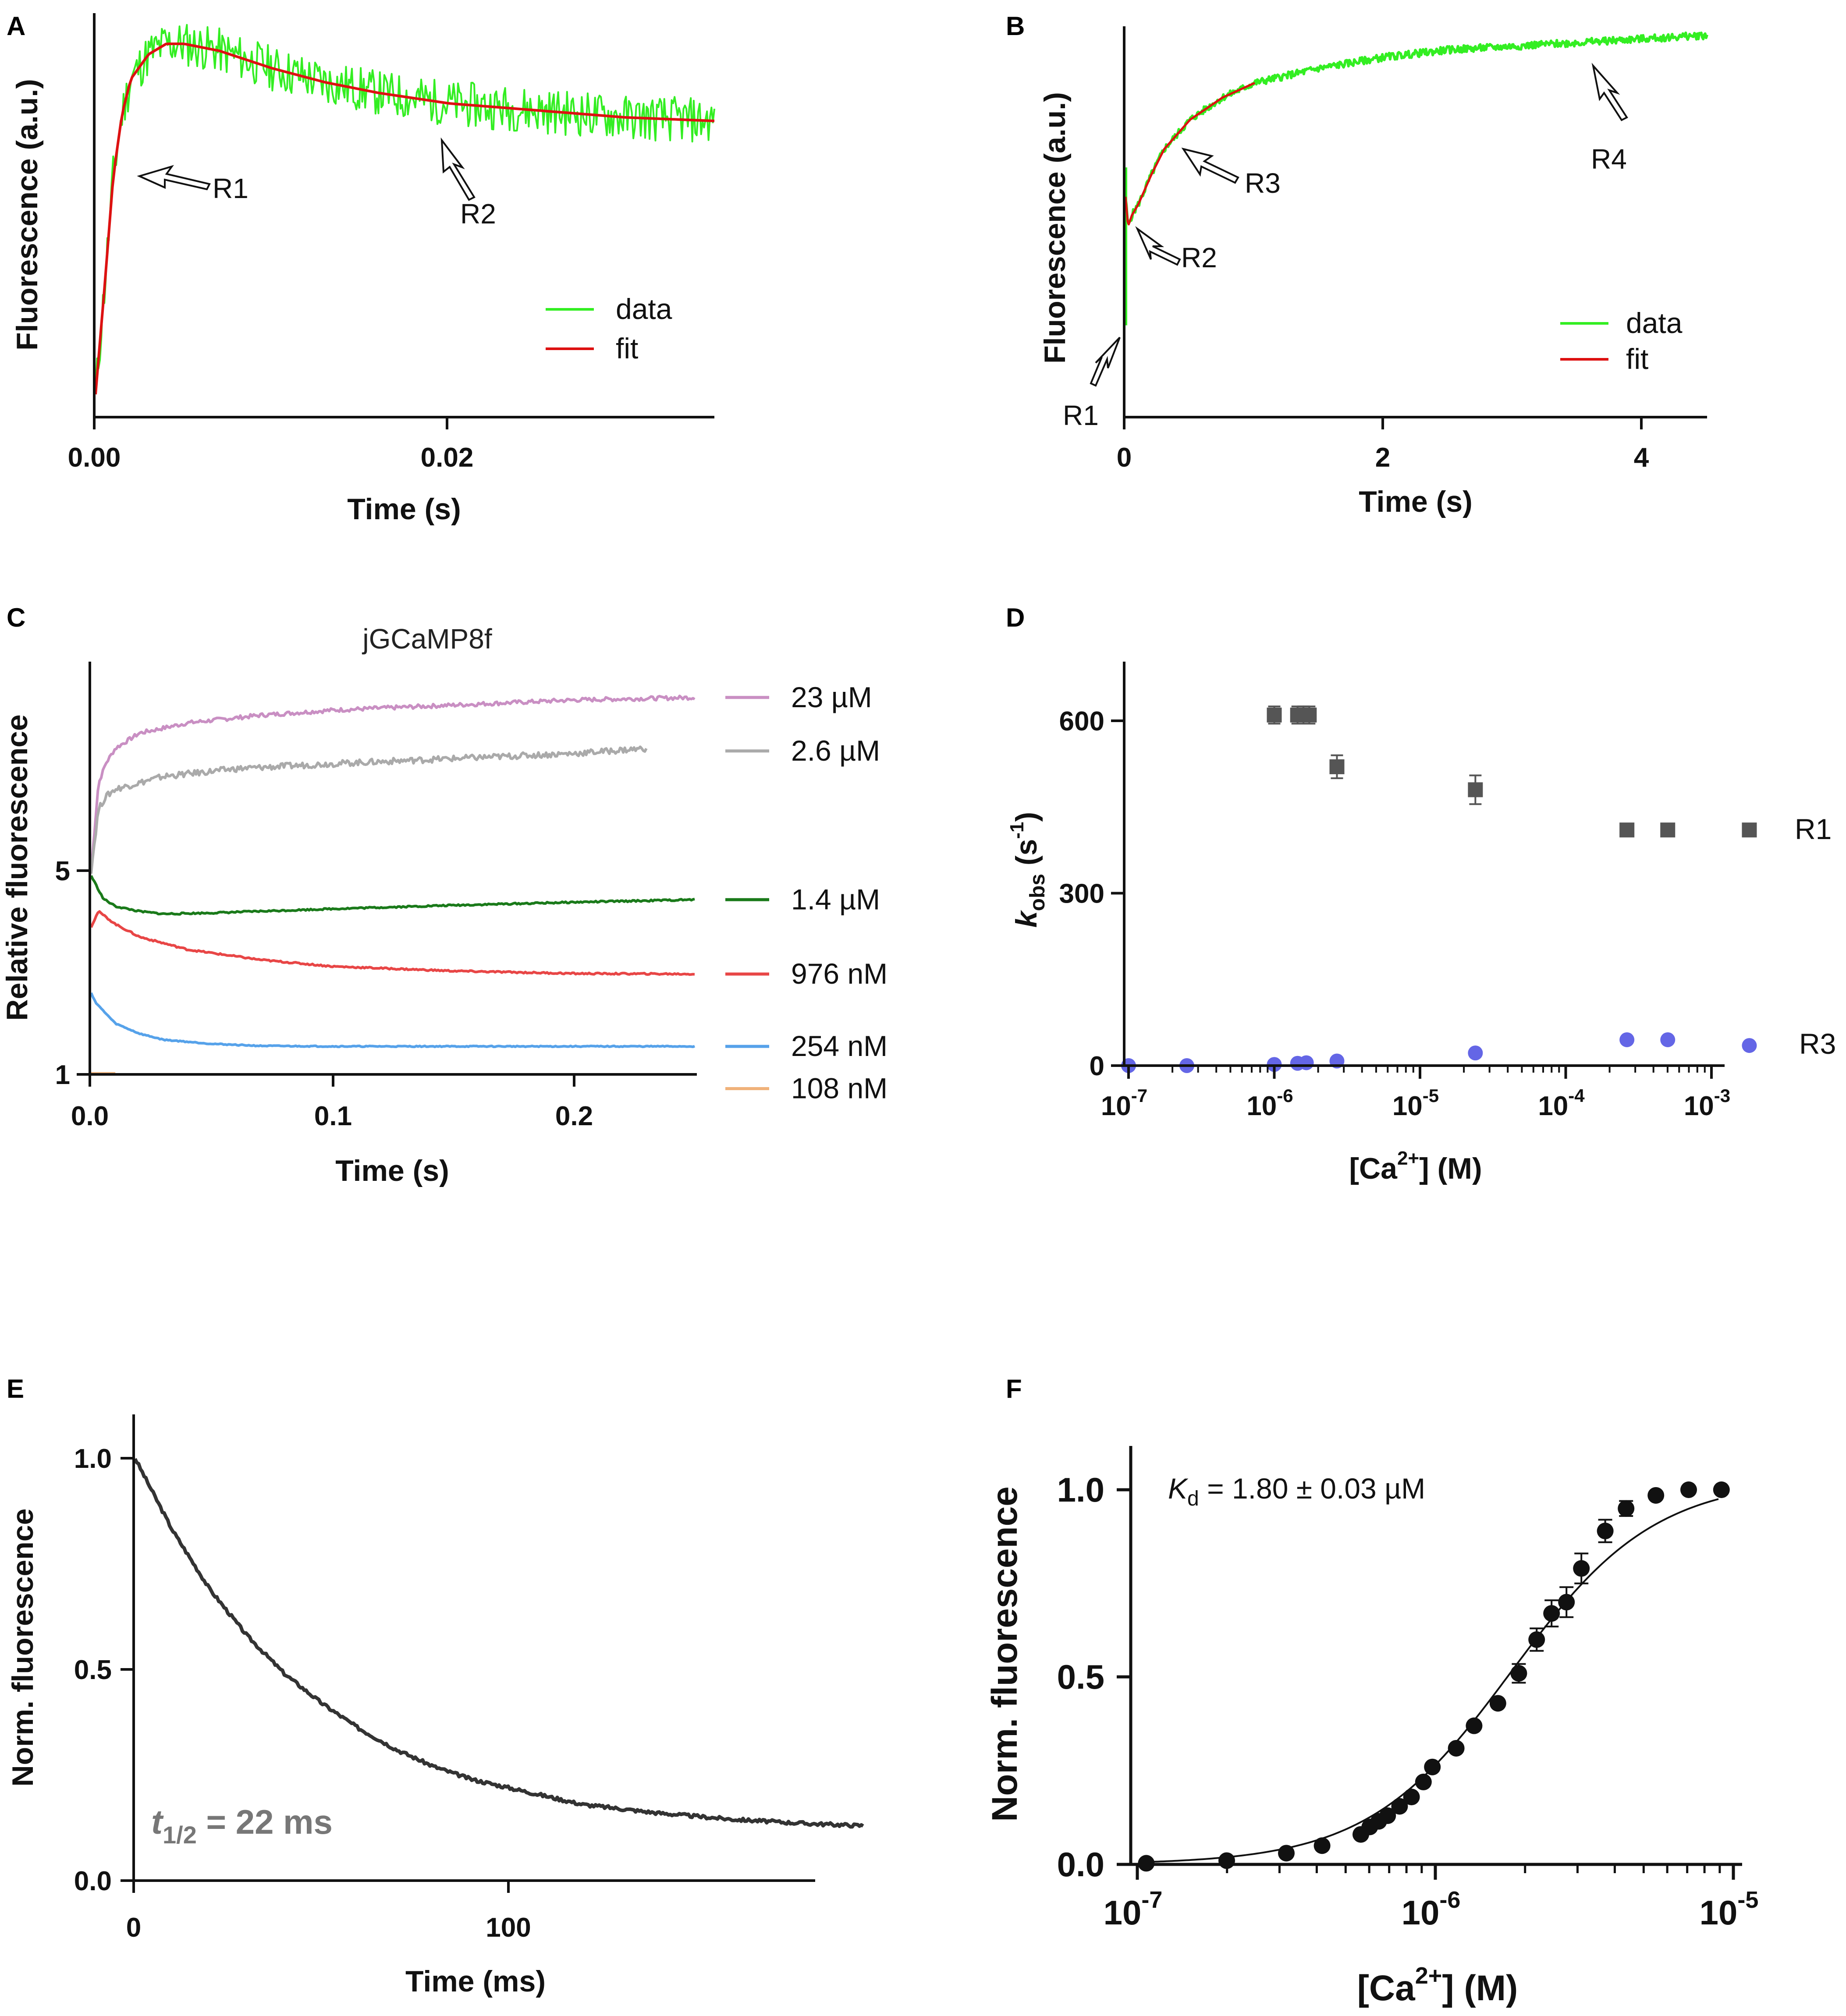 The width and height of the screenshot is (1846, 2016). Describe the element at coordinates (448, 458) in the screenshot. I see `panel-a-x-tick-label: 0.02` at that location.